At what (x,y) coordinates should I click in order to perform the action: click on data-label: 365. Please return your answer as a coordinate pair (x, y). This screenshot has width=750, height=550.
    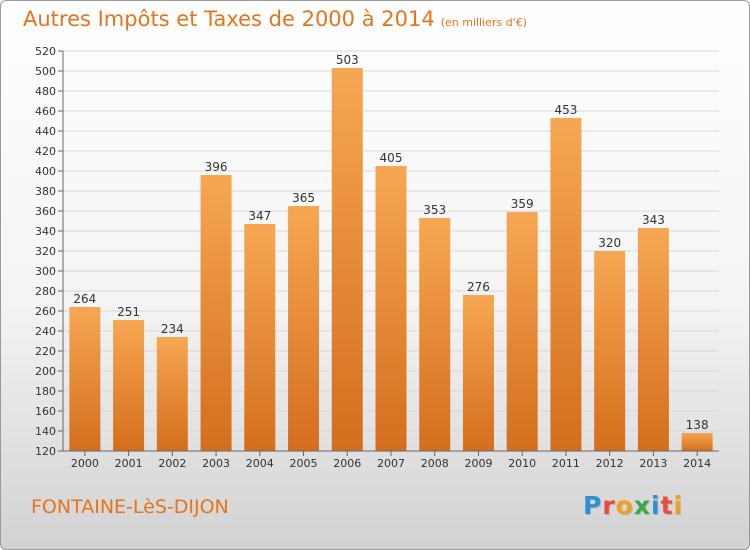
    Looking at the image, I should click on (303, 198).